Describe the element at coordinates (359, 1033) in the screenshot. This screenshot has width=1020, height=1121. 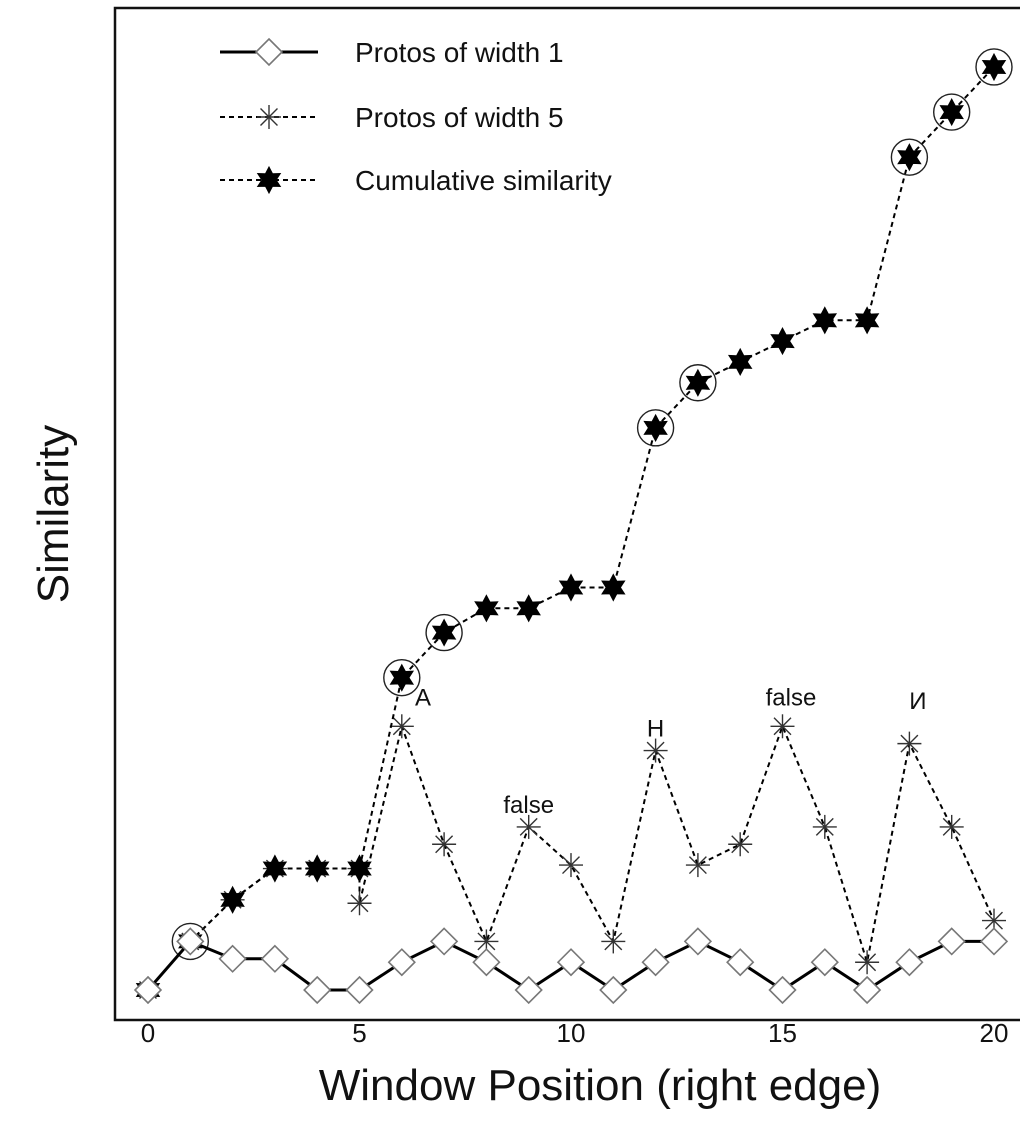
I see `x-tick-label: 5` at that location.